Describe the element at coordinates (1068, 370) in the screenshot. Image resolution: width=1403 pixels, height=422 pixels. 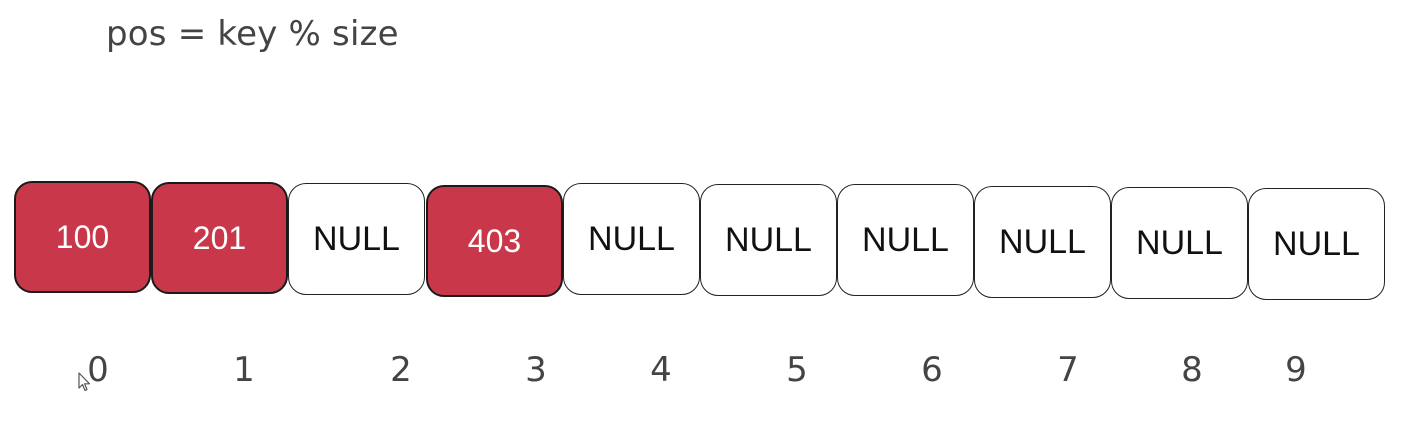
I see `slot-index-7: 7` at that location.